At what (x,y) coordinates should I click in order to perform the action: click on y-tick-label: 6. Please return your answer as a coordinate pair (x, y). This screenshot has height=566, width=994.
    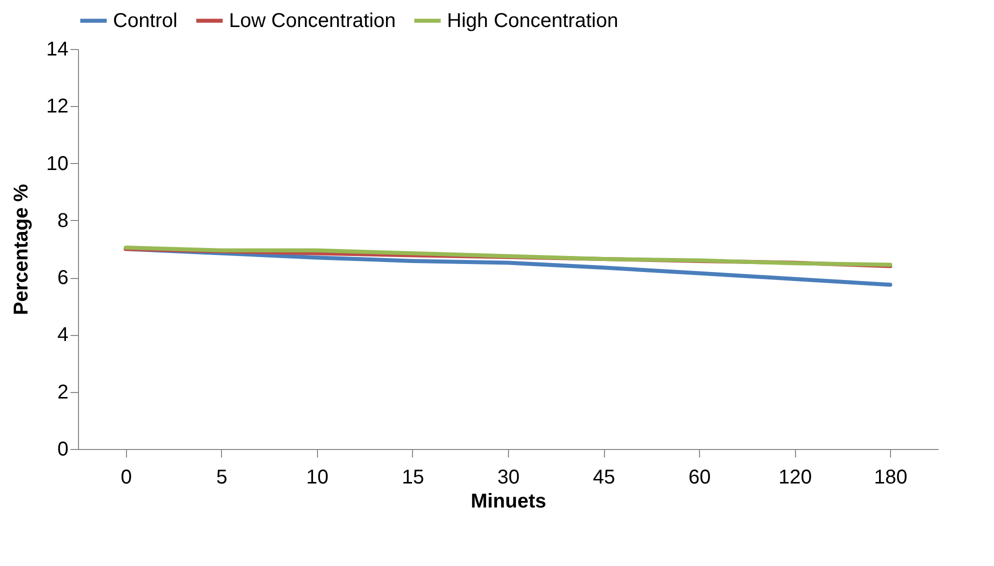
    Looking at the image, I should click on (62, 278).